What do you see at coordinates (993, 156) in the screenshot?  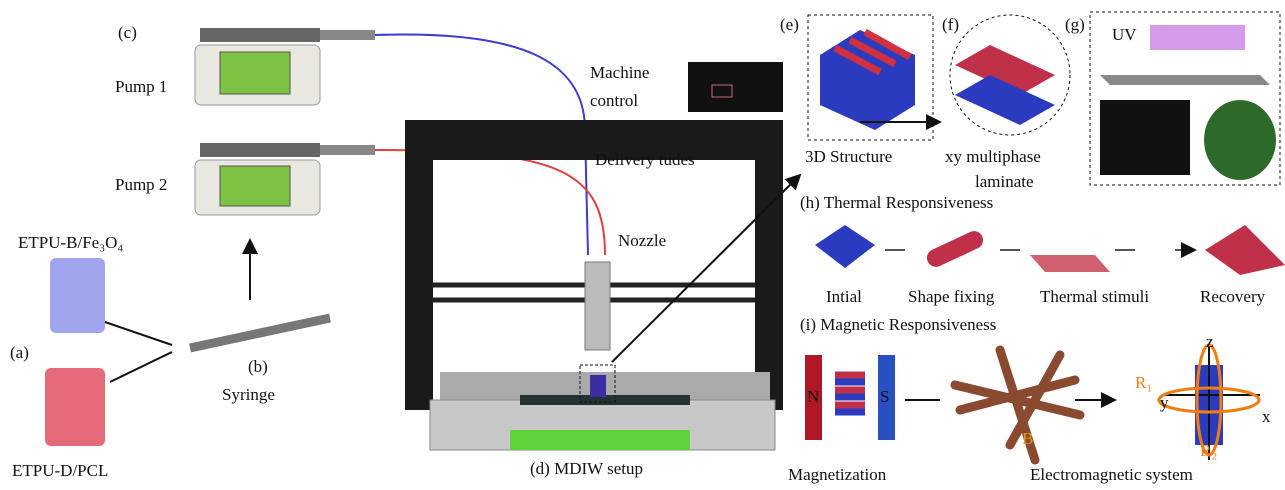 I see `label: xy multiphase` at bounding box center [993, 156].